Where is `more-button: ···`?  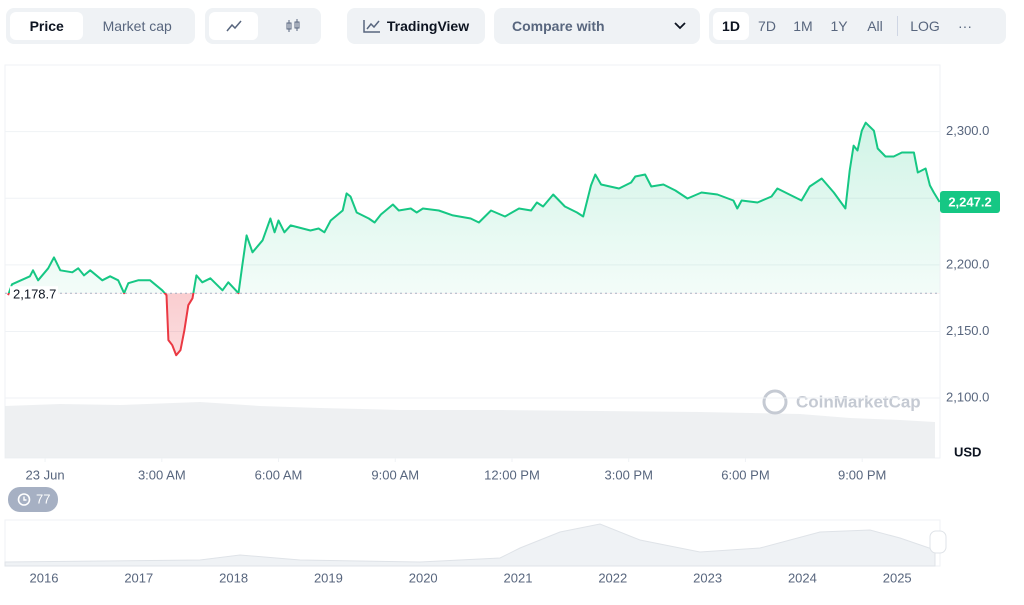
more-button: ··· is located at coordinates (965, 26).